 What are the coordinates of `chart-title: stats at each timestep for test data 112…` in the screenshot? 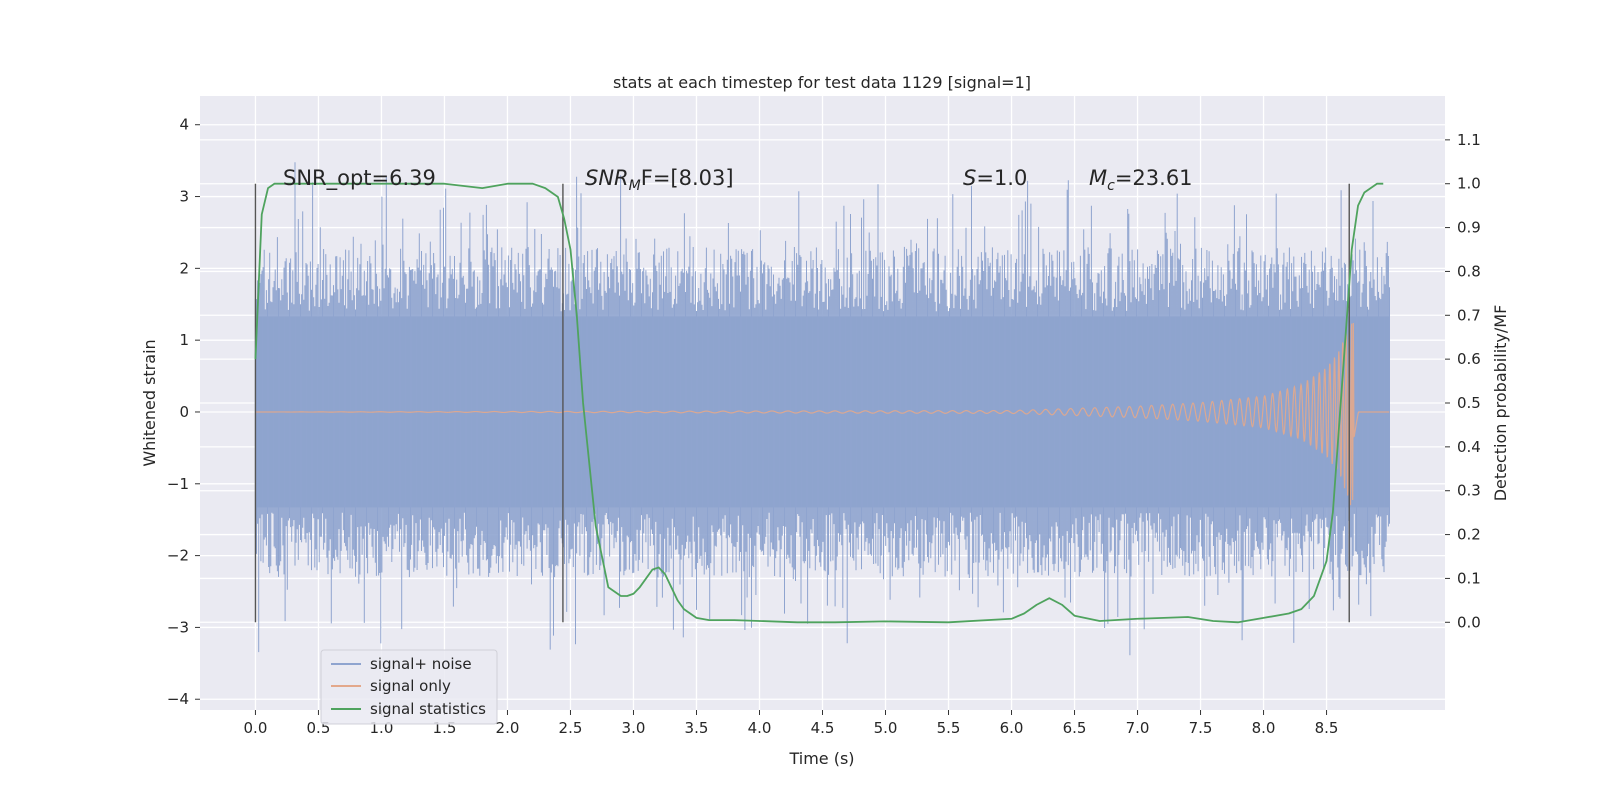 It's located at (822, 82).